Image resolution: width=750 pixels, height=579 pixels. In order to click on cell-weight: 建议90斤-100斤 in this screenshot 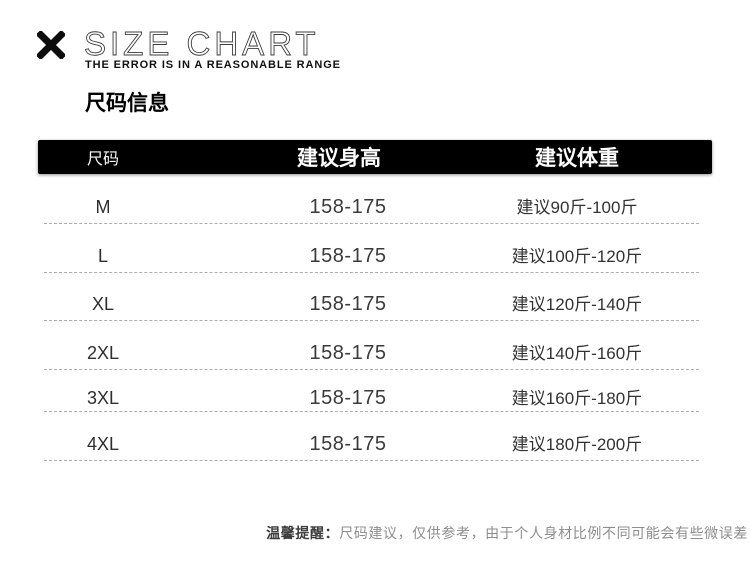, I will do `click(577, 207)`.